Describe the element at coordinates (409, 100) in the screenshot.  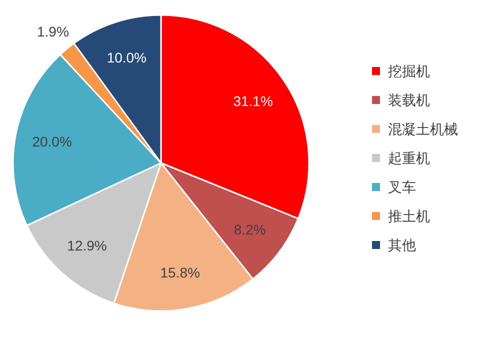
I see `legend-label: 装载机` at that location.